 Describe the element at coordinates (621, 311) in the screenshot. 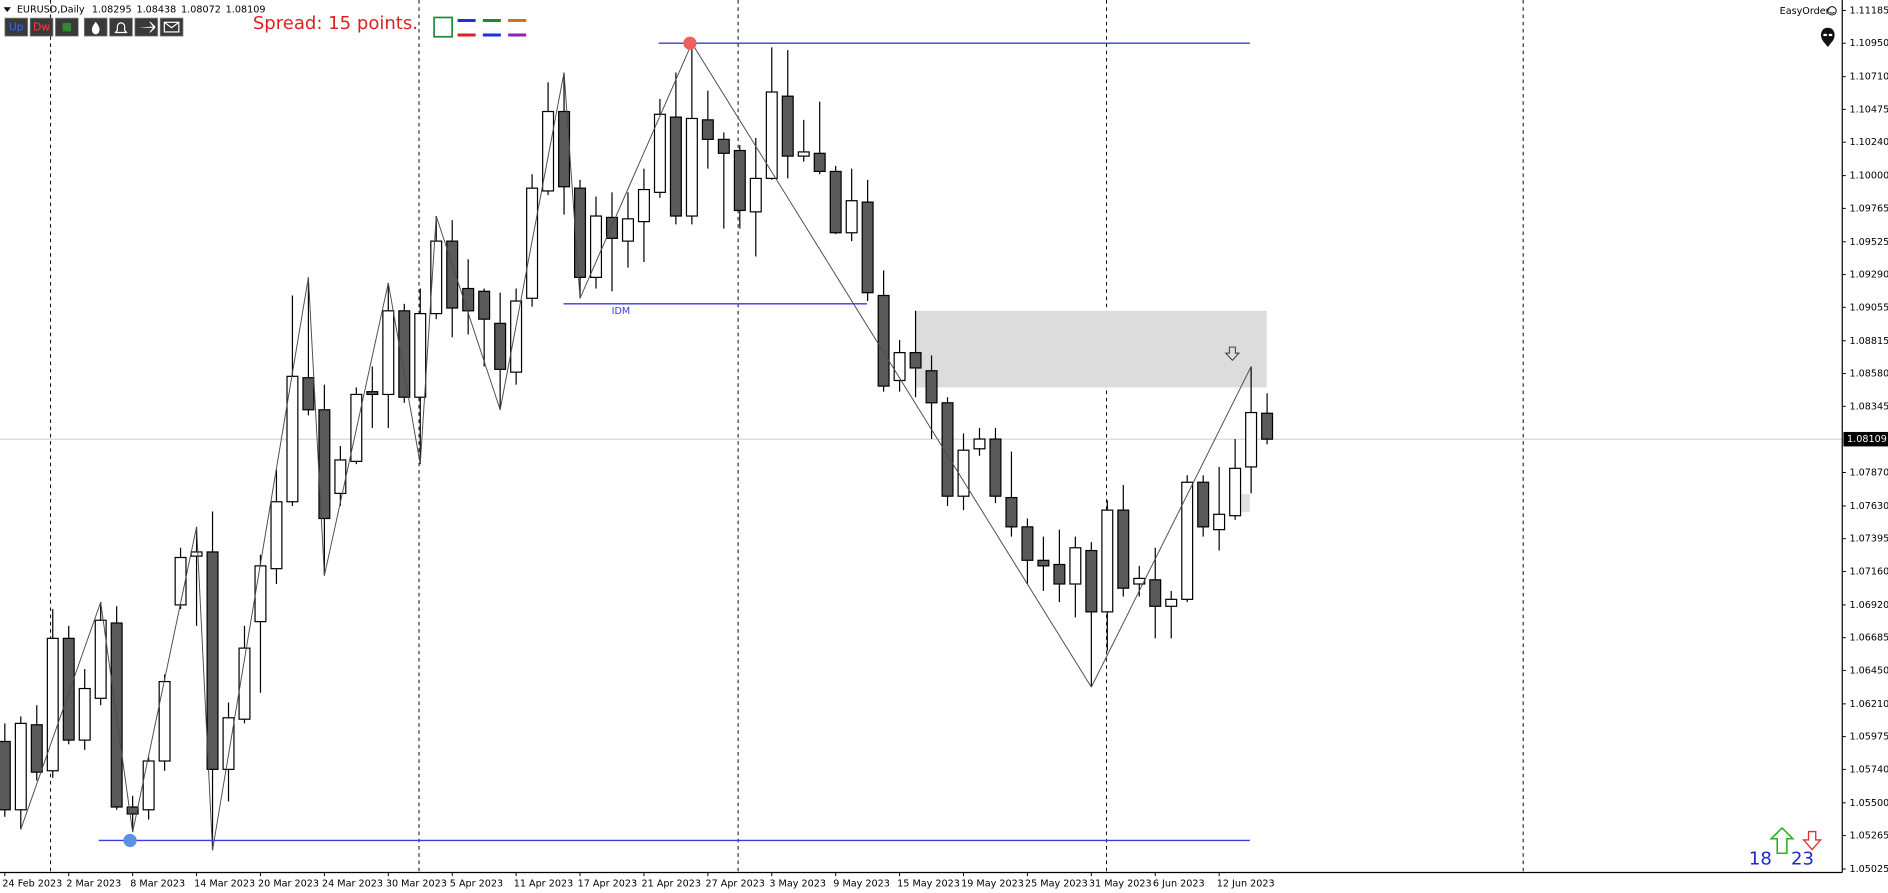

I see `level-label: IDM` at that location.